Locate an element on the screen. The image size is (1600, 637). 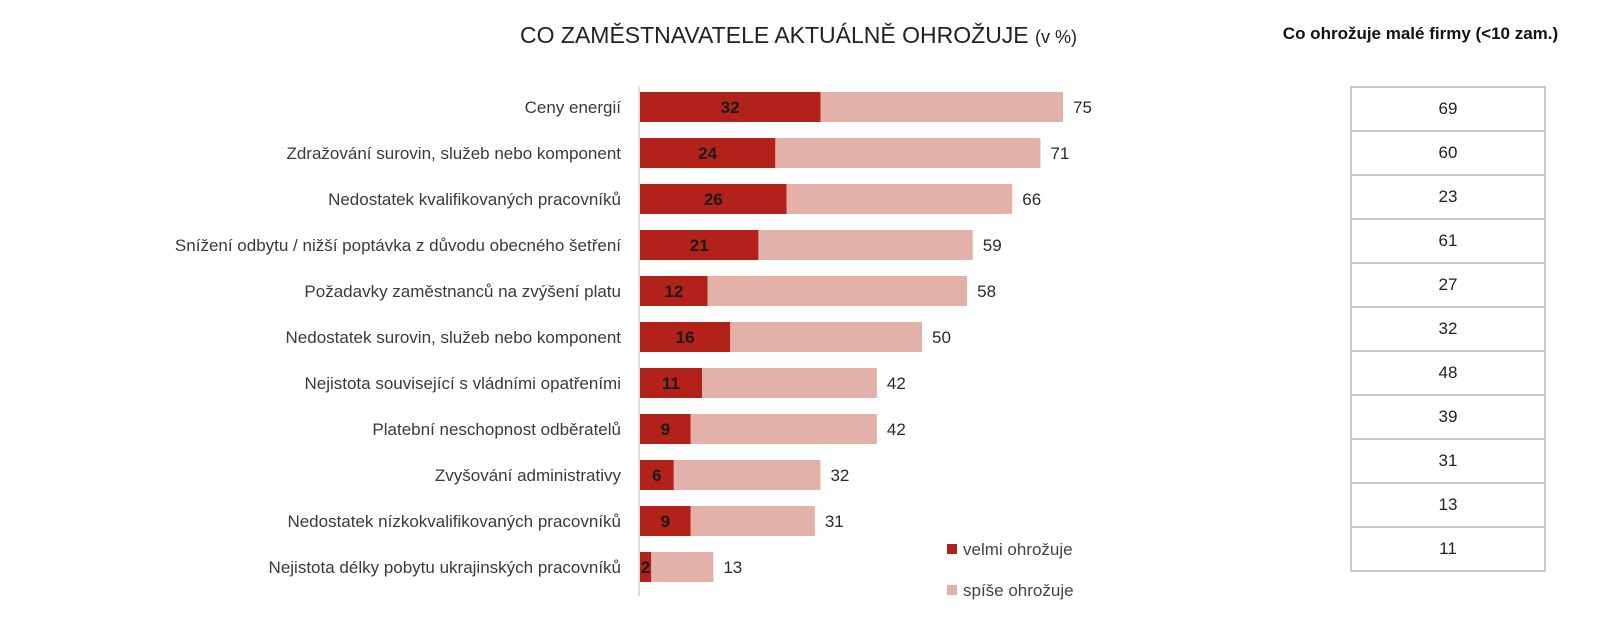
table-row: 60 is located at coordinates (1448, 153).